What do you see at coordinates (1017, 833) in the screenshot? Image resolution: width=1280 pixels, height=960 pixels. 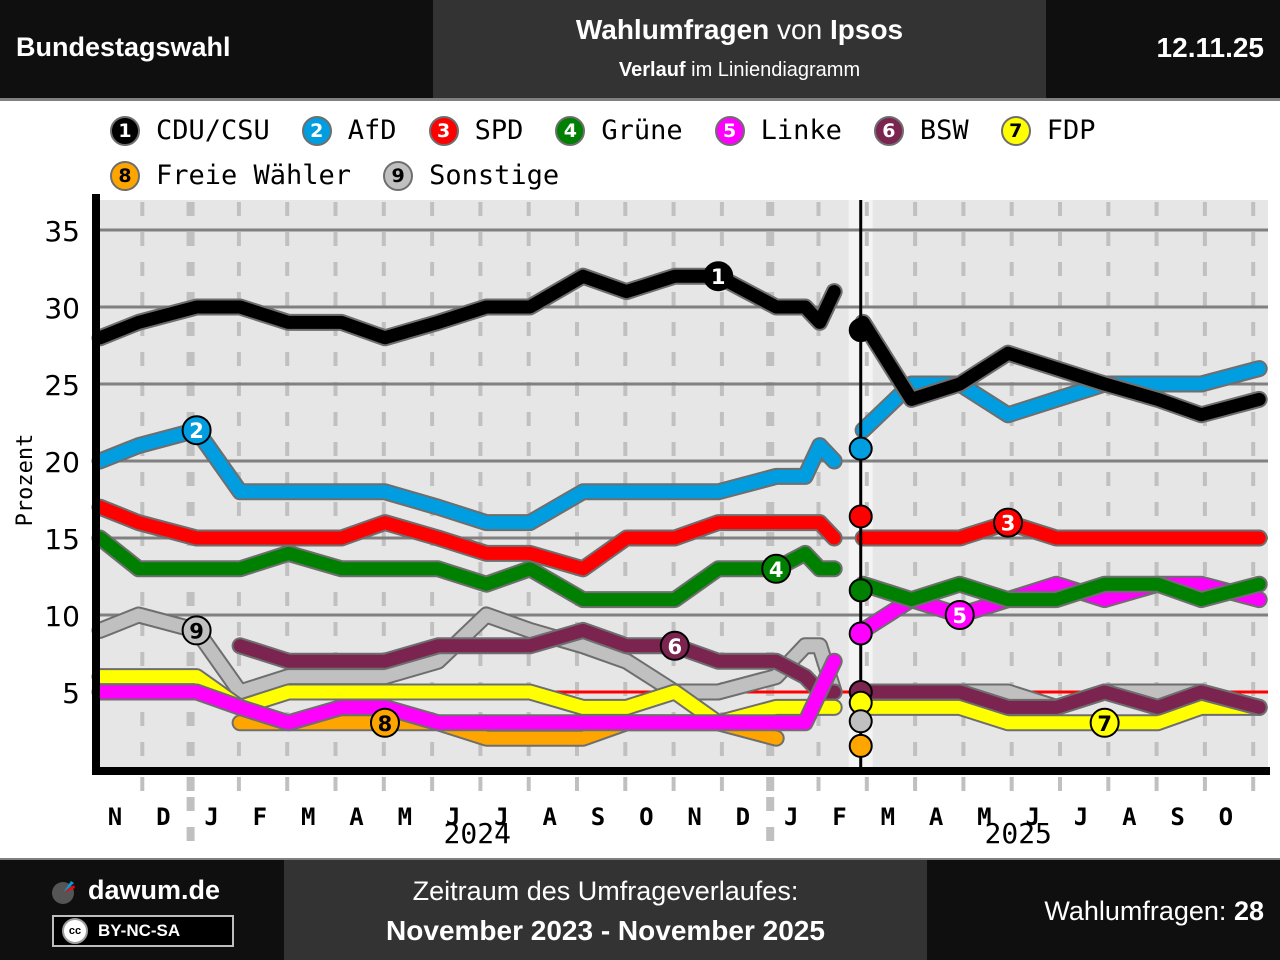 I see `x-year-label: 2025` at bounding box center [1017, 833].